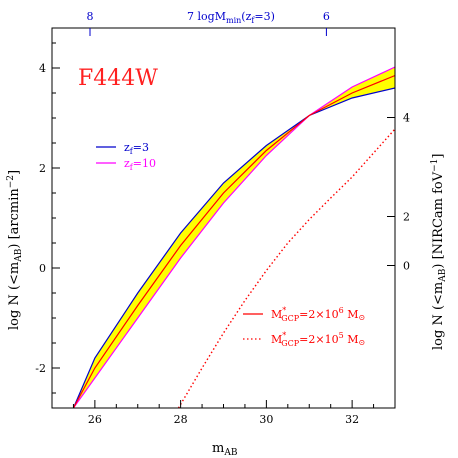 The width and height of the screenshot is (458, 458). I want to click on top-tick-label: 8, so click(90, 16).